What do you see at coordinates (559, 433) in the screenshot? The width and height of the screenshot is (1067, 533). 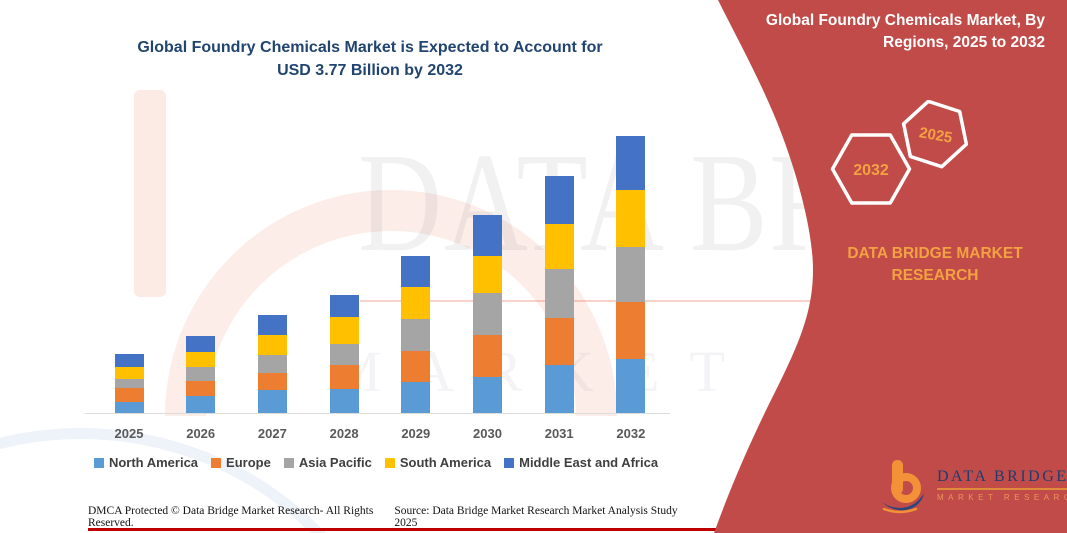 I see `x-axis-label-2031: 2031` at bounding box center [559, 433].